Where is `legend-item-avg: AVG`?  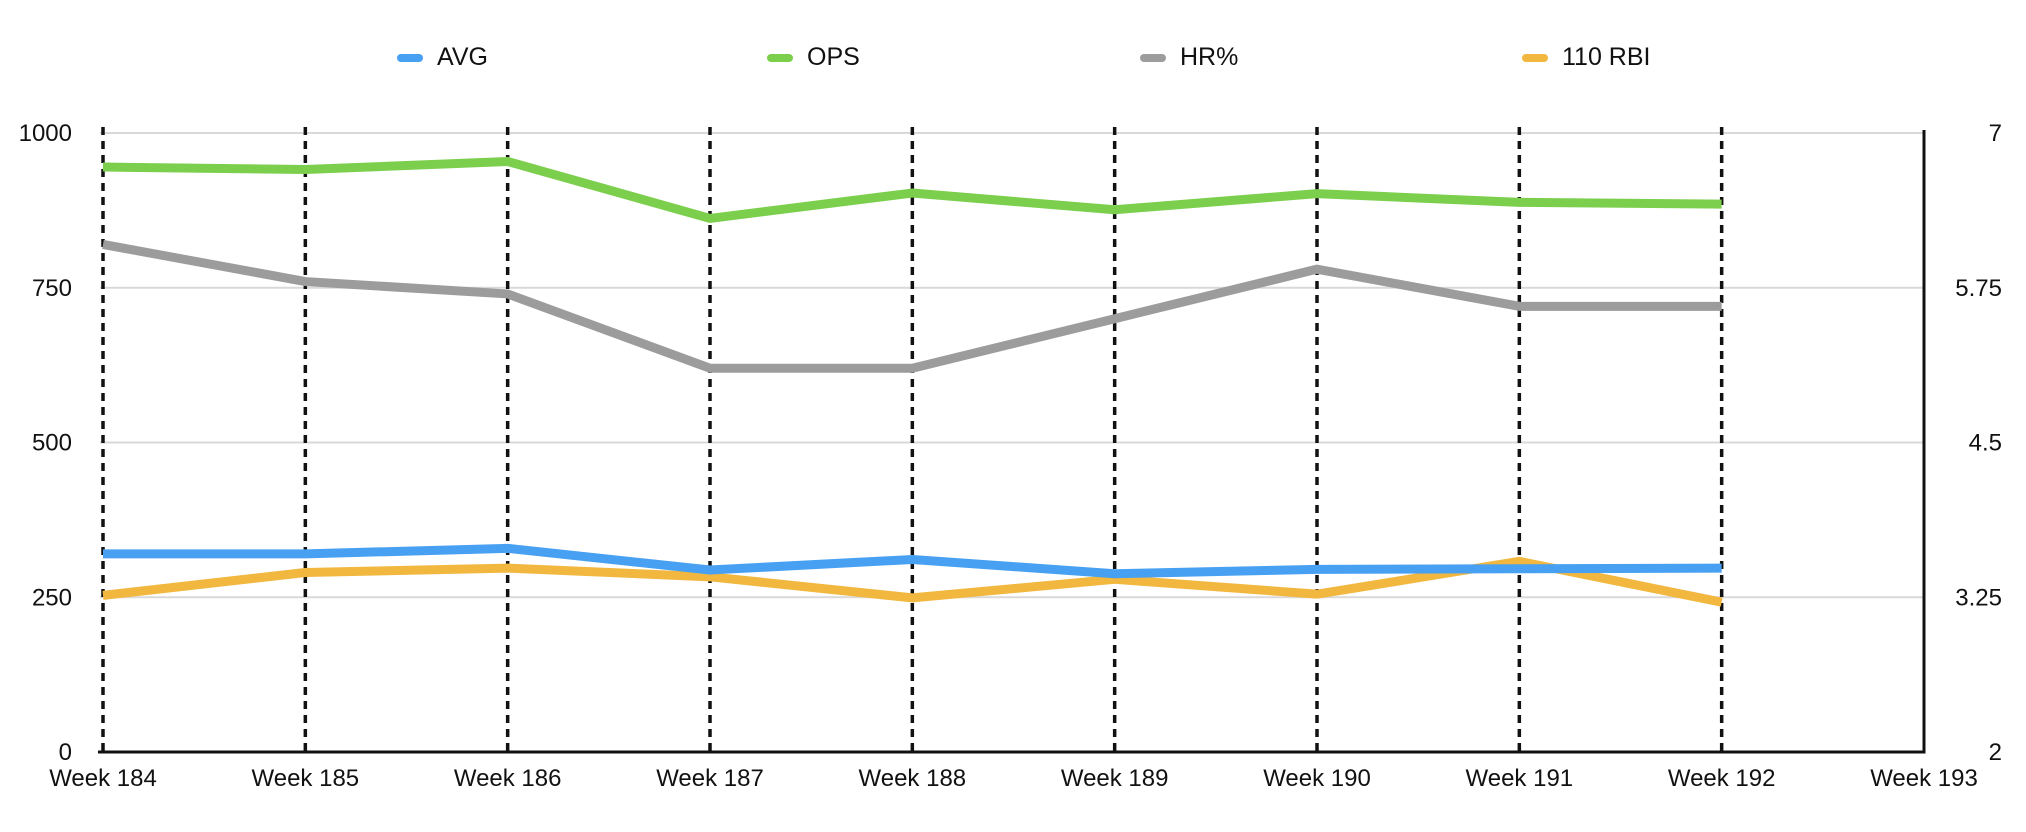
legend-item-avg: AVG is located at coordinates (442, 57).